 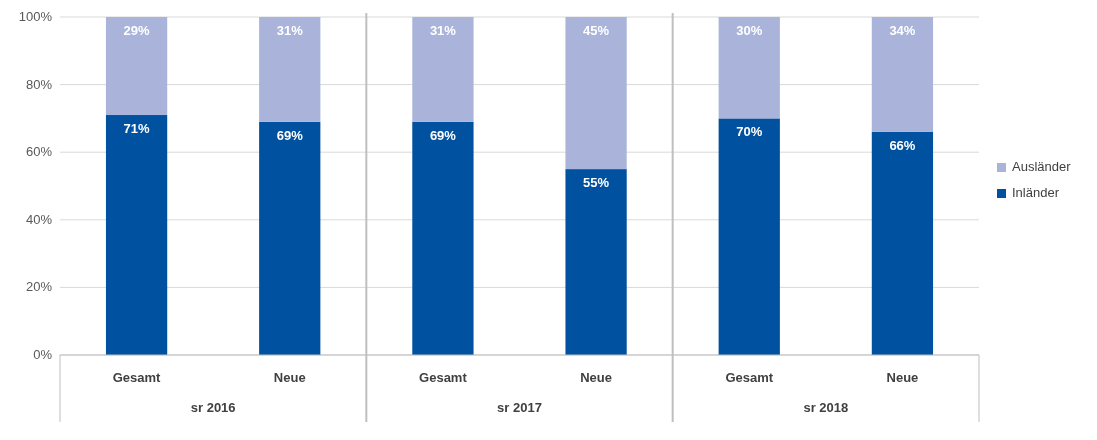 I want to click on data-label: 71%, so click(x=137, y=129).